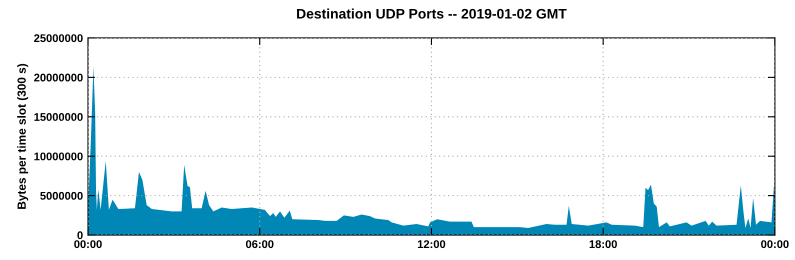 This screenshot has height=260, width=795. I want to click on y-tick-label: 0, so click(80, 235).